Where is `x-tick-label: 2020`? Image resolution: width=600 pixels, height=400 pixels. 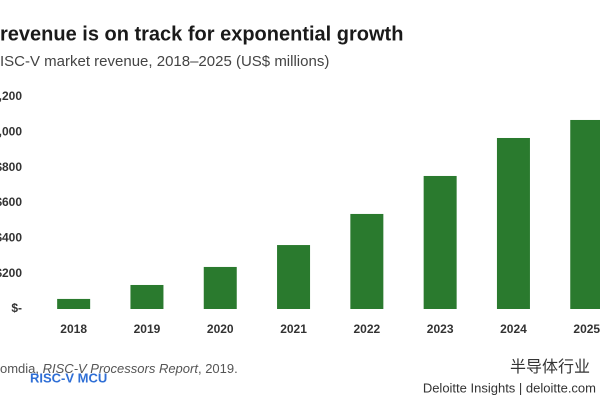 x-tick-label: 2020 is located at coordinates (220, 329).